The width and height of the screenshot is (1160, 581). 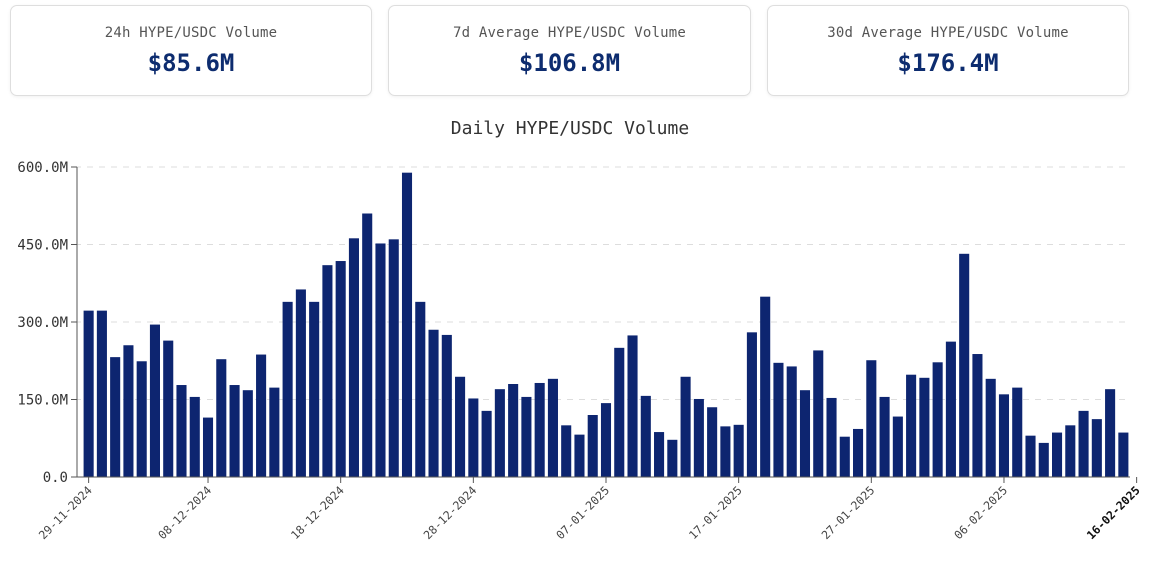 What do you see at coordinates (184, 512) in the screenshot?
I see `x-tick-label: 08-12-2024` at bounding box center [184, 512].